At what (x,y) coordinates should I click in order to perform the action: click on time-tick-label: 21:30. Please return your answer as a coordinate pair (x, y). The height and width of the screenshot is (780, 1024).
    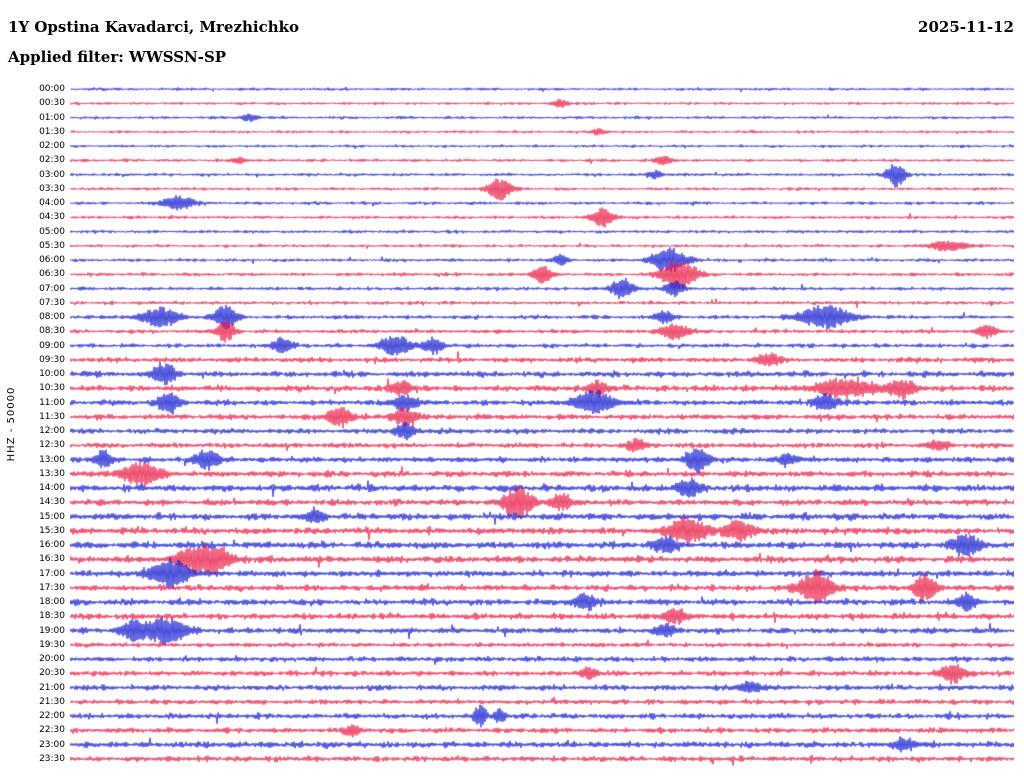
    Looking at the image, I should click on (52, 701).